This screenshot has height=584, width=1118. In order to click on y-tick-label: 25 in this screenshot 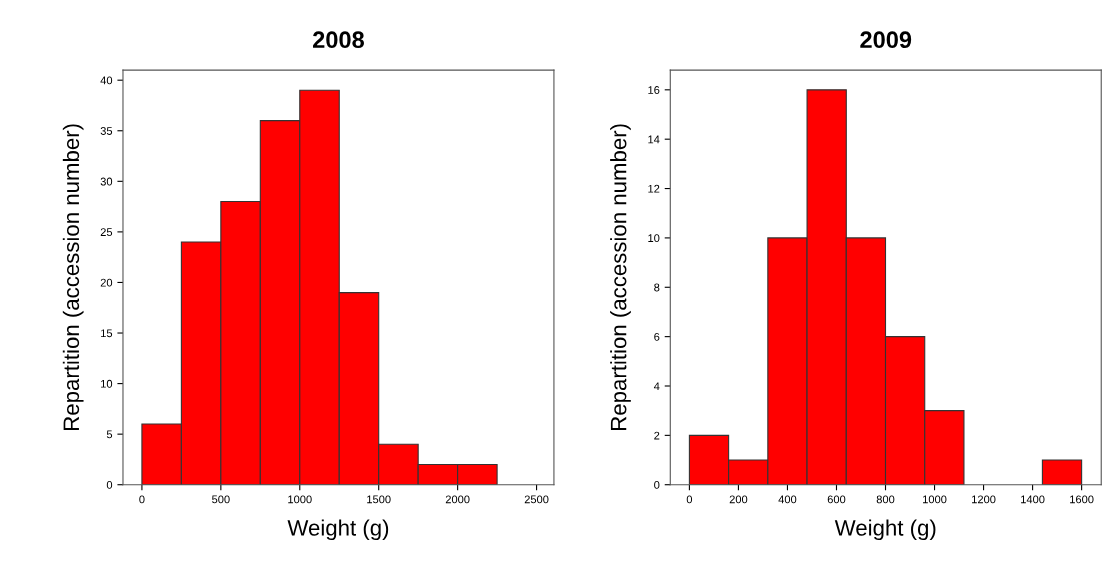, I will do `click(106, 232)`.